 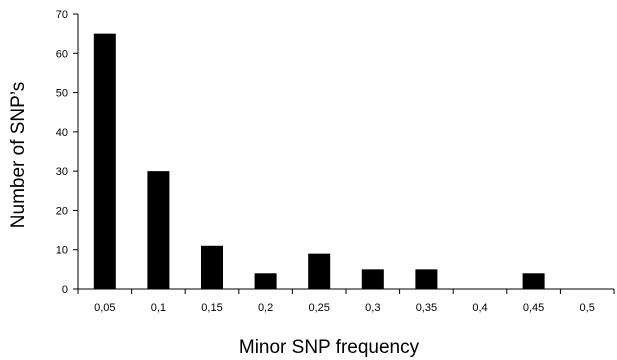 I want to click on y-tick-label: 30, so click(x=62, y=172).